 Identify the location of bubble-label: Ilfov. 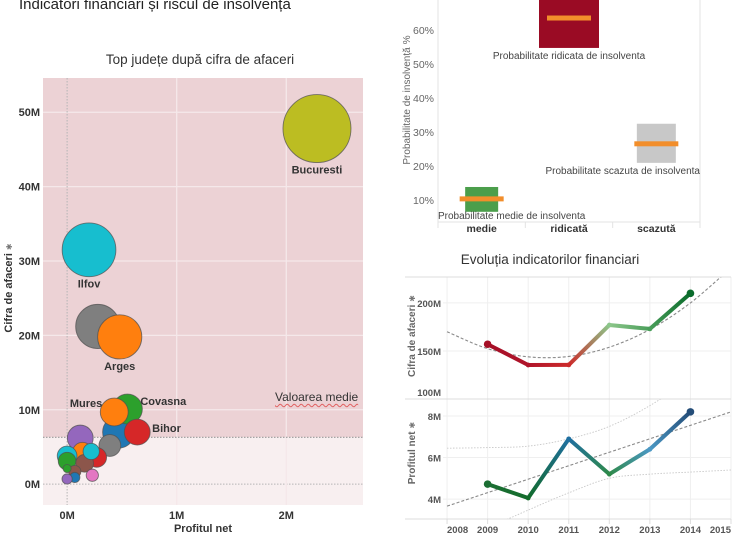
(89, 285).